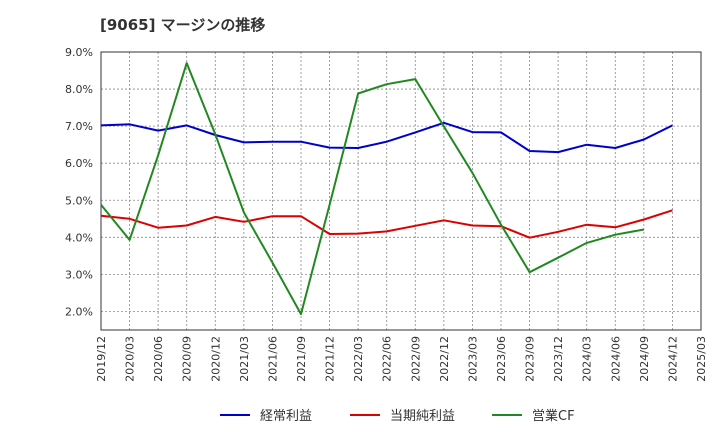 The image size is (720, 440). I want to click on x-tick-label: 2021/09, so click(301, 359).